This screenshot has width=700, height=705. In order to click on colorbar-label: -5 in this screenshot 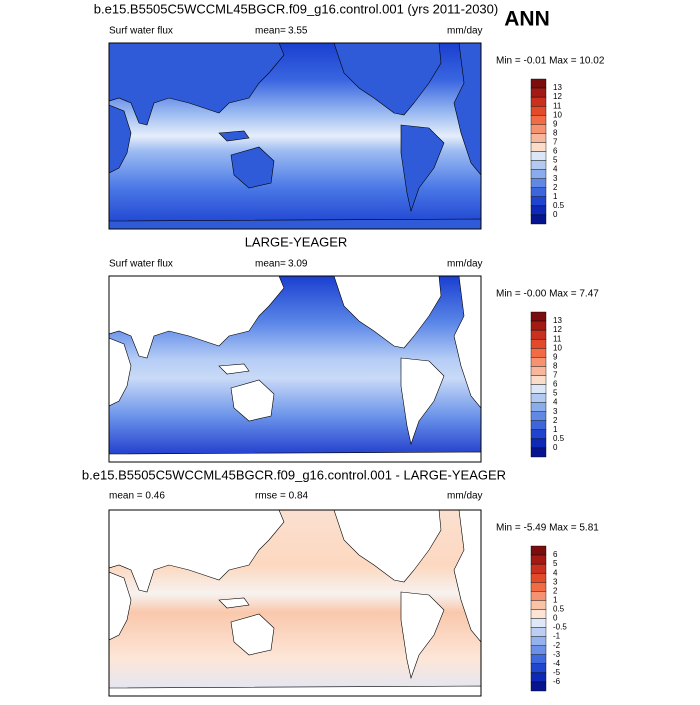, I will do `click(557, 672)`.